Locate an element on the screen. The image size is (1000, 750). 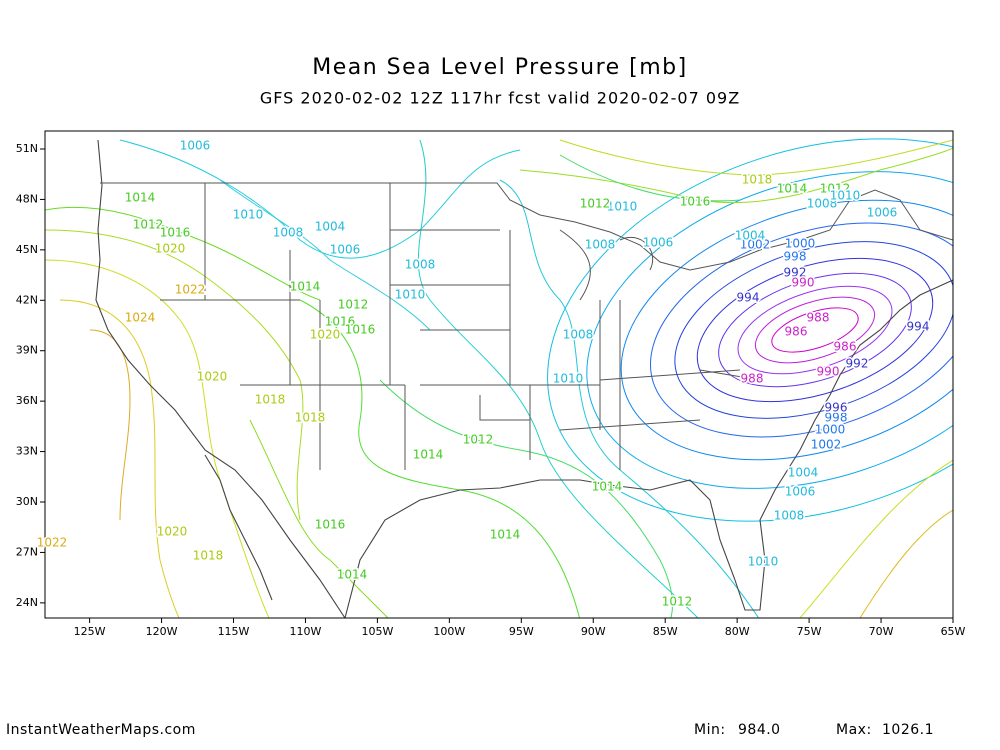
x-tick-label: 85W is located at coordinates (665, 631).